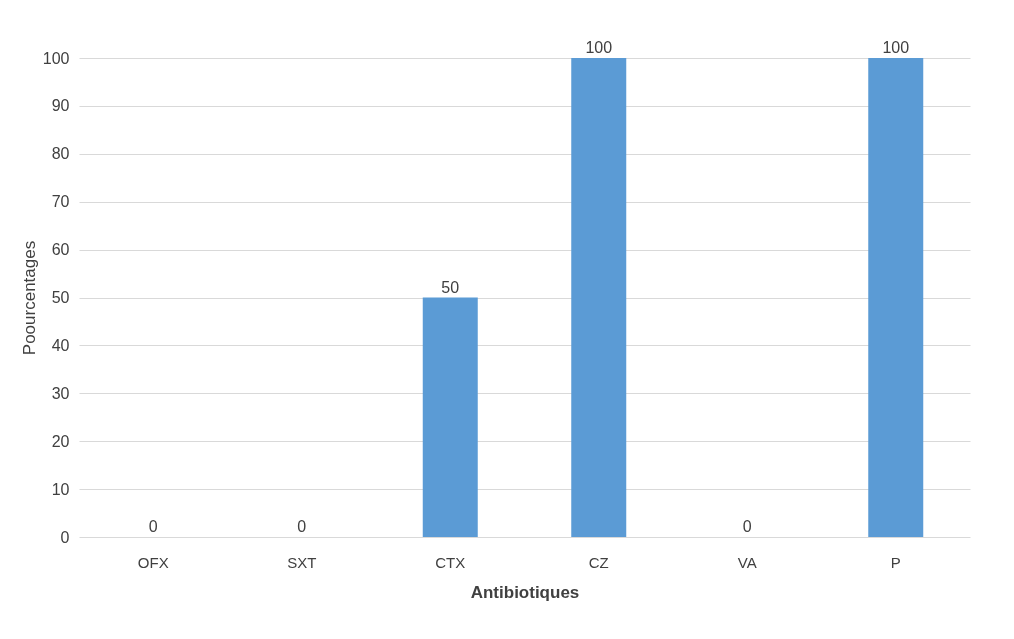 The height and width of the screenshot is (639, 1014). What do you see at coordinates (60, 489) in the screenshot?
I see `y-tick-label: 10` at bounding box center [60, 489].